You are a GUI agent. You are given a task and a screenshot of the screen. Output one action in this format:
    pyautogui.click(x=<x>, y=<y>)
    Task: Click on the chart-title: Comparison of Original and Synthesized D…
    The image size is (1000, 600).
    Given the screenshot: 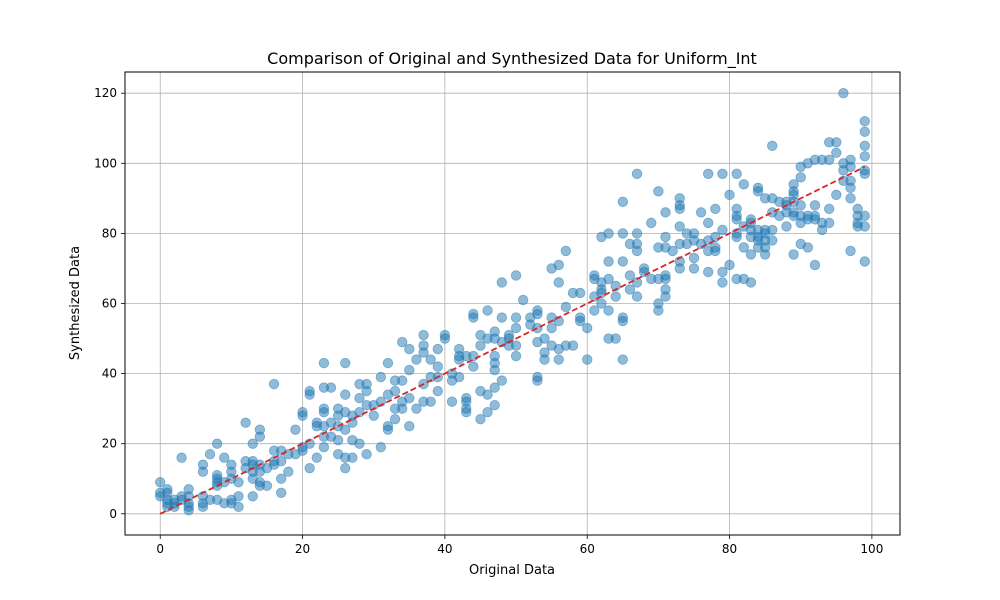 What is the action you would take?
    pyautogui.click(x=512, y=59)
    